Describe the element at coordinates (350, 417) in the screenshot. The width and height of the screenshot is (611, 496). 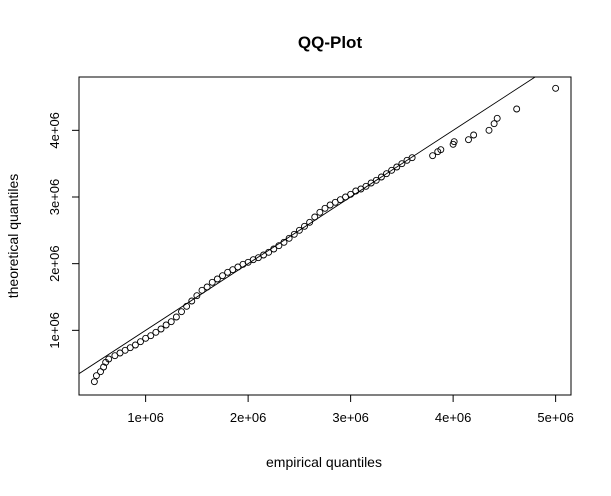
I see `x-tick-label: 3e+06` at that location.